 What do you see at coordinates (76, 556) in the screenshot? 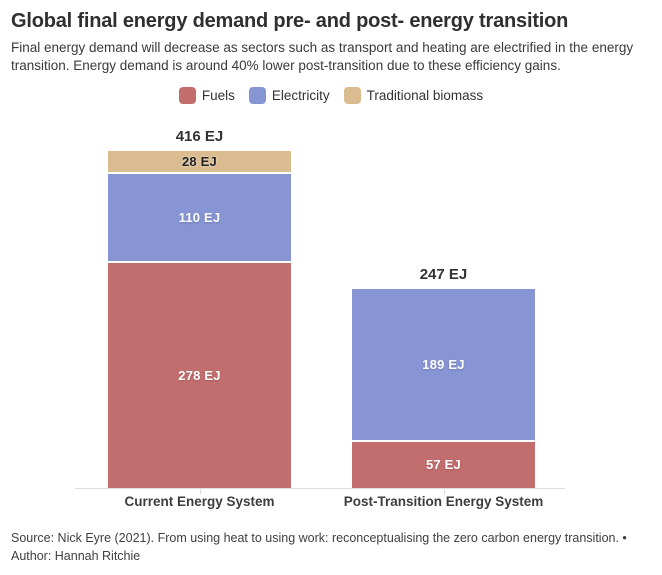
I see `author-line: Author: Hannah Ritchie` at bounding box center [76, 556].